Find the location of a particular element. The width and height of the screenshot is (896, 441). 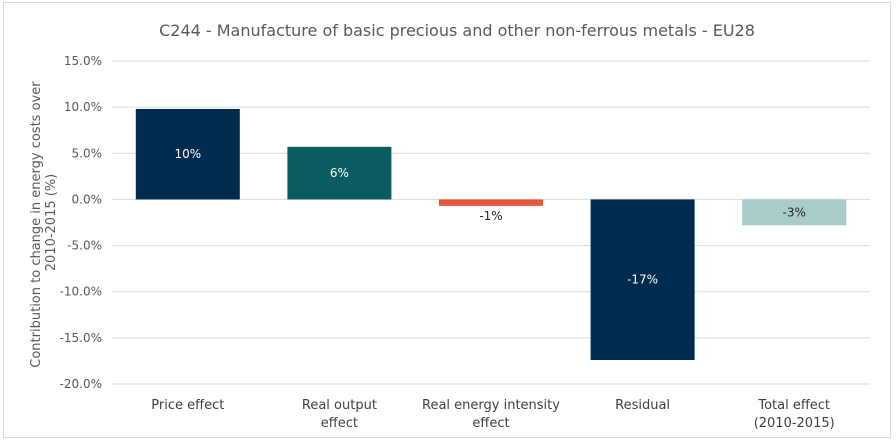

data-label: -3% is located at coordinates (794, 212).